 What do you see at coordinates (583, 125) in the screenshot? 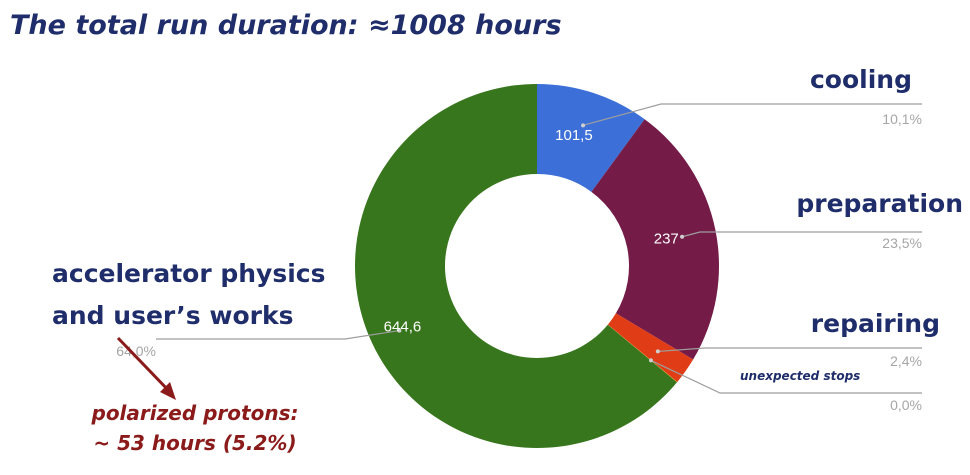
I see `leader-dot-cooling` at bounding box center [583, 125].